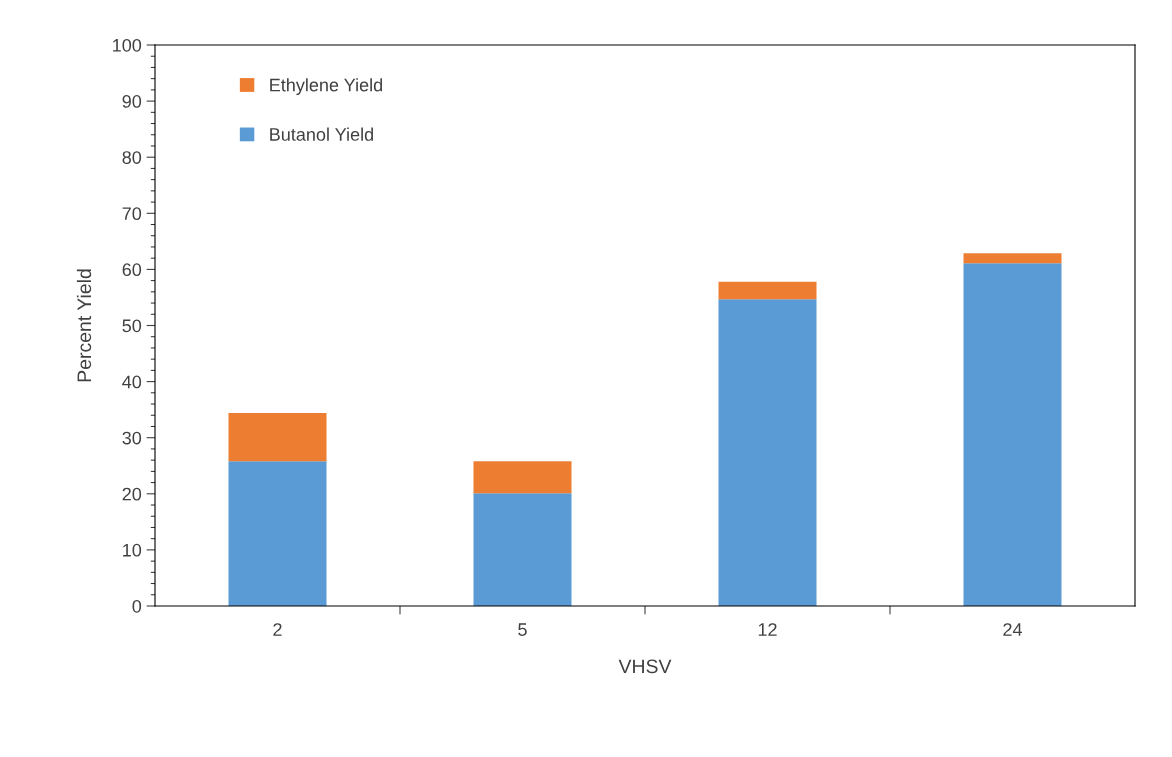 The width and height of the screenshot is (1172, 757). Describe the element at coordinates (132, 550) in the screenshot. I see `y-tick-label: 10` at that location.